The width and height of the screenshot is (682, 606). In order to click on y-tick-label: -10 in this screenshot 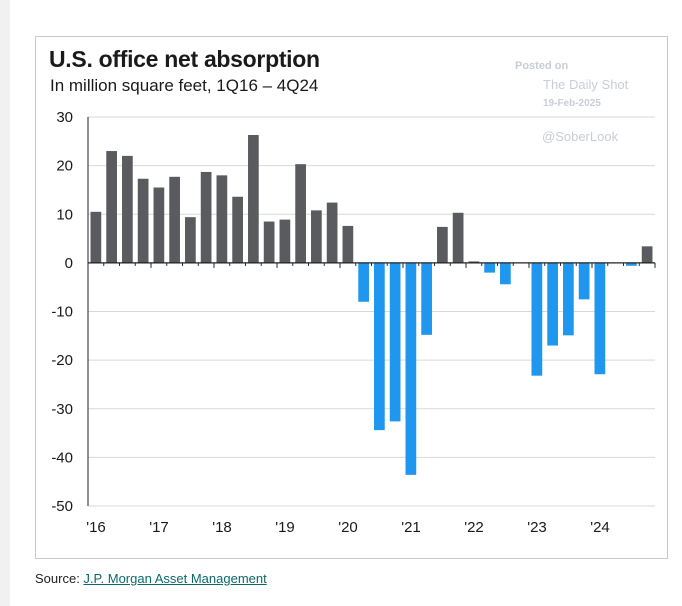, I will do `click(62, 312)`.